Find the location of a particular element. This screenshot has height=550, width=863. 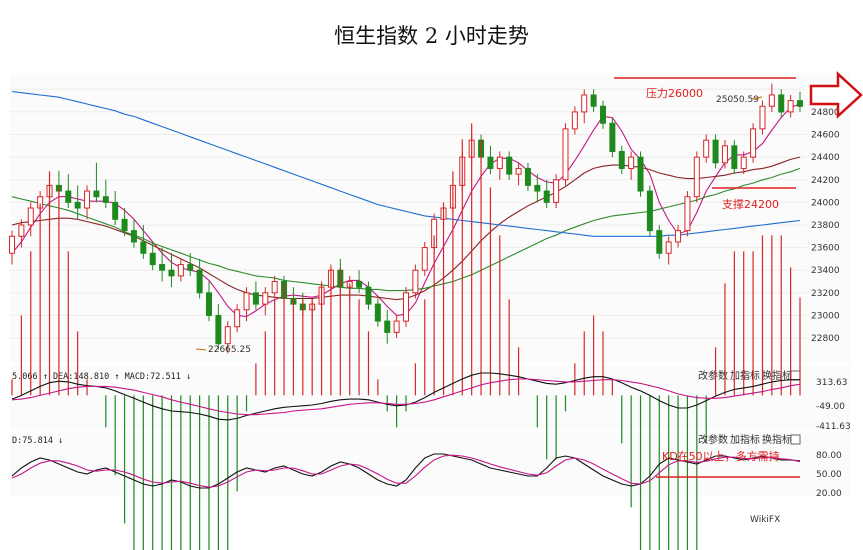

trend-arrow-icon is located at coordinates (836, 95).